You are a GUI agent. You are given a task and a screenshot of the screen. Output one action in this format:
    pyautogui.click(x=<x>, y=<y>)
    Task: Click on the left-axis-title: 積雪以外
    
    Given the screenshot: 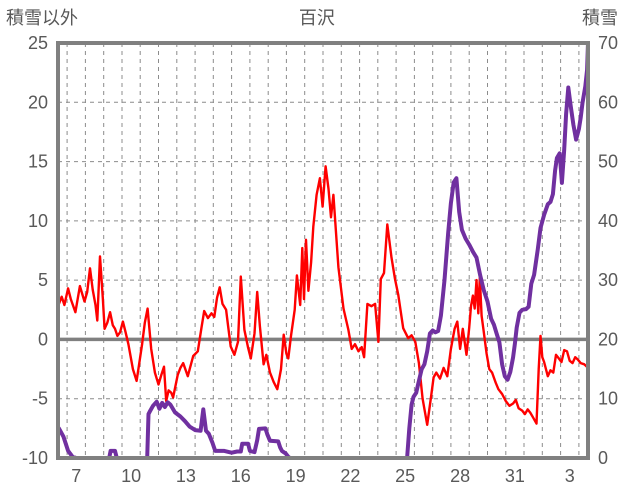 What is the action you would take?
    pyautogui.click(x=42, y=18)
    